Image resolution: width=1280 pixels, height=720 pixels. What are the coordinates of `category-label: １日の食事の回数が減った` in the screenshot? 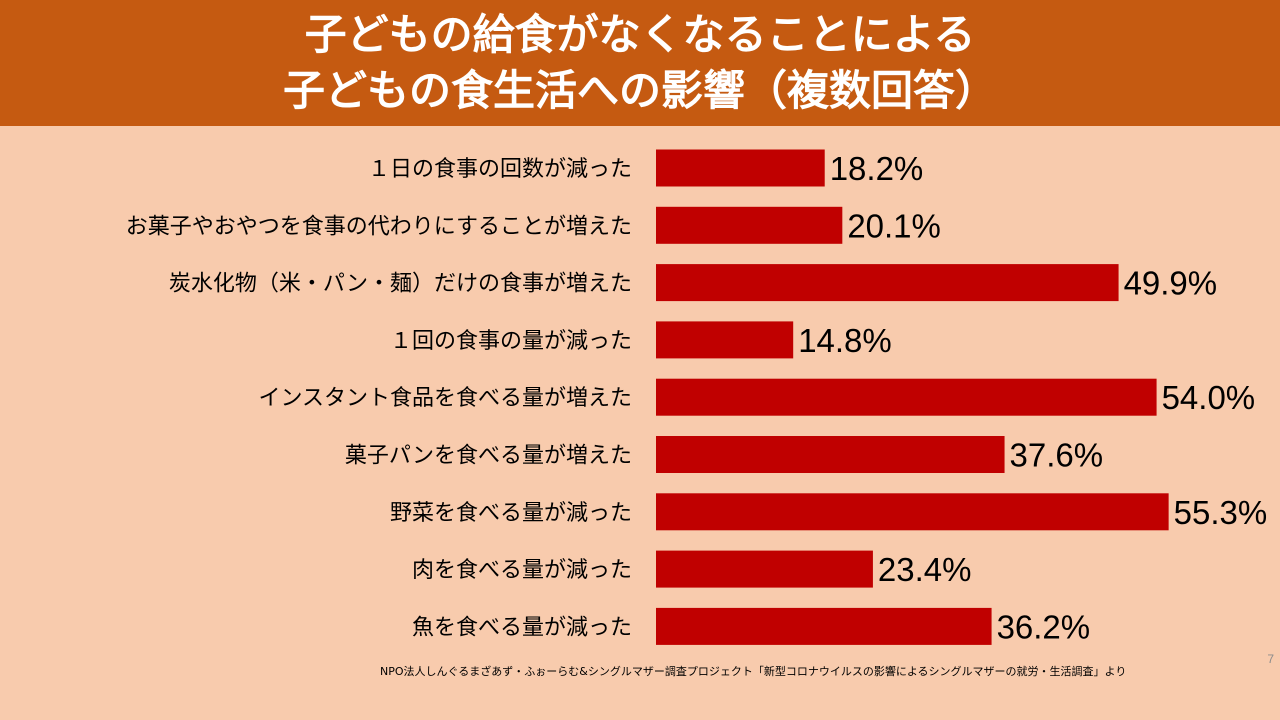 It's located at (500, 169).